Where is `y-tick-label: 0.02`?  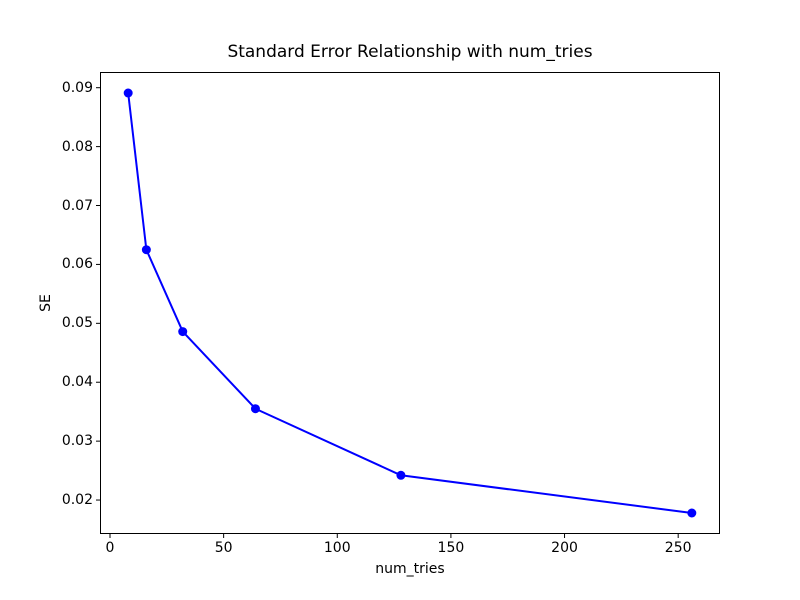
y-tick-label: 0.02 is located at coordinates (77, 500).